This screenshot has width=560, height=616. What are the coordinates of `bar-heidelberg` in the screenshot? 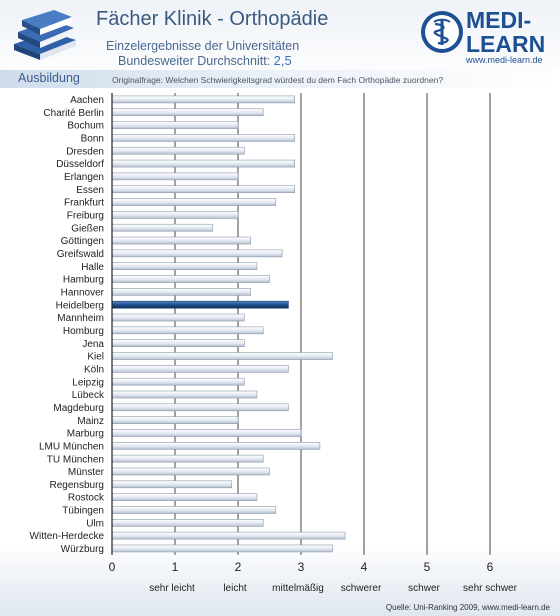 It's located at (200, 304).